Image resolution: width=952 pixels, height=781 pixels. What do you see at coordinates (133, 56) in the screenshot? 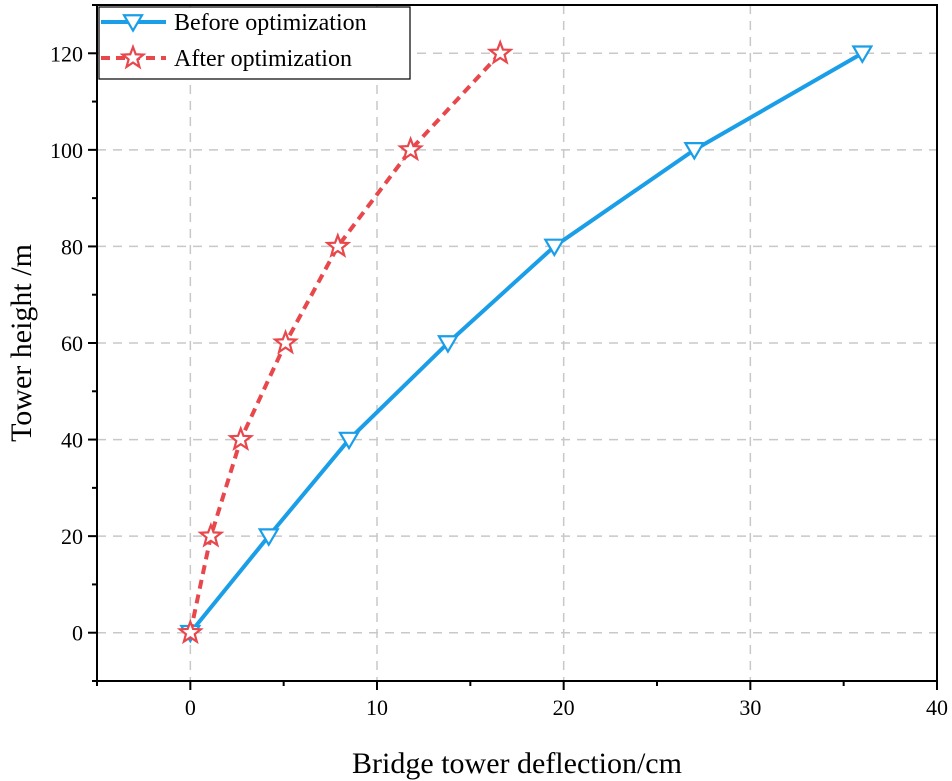
I see `legend-marker-after-optimization` at bounding box center [133, 56].